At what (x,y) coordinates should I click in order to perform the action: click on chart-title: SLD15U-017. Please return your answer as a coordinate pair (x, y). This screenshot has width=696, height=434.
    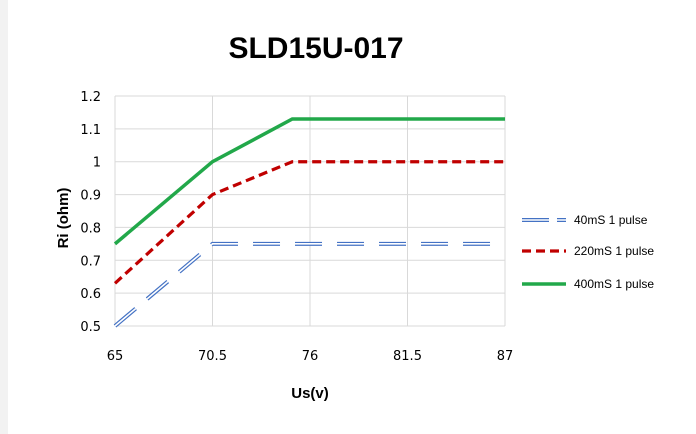
    Looking at the image, I should click on (315, 48).